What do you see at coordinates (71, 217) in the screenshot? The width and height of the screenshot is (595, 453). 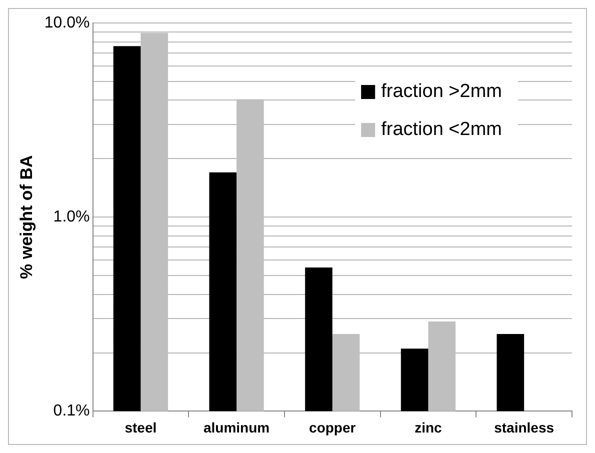 I see `y-tick-label: 1.0%` at bounding box center [71, 217].